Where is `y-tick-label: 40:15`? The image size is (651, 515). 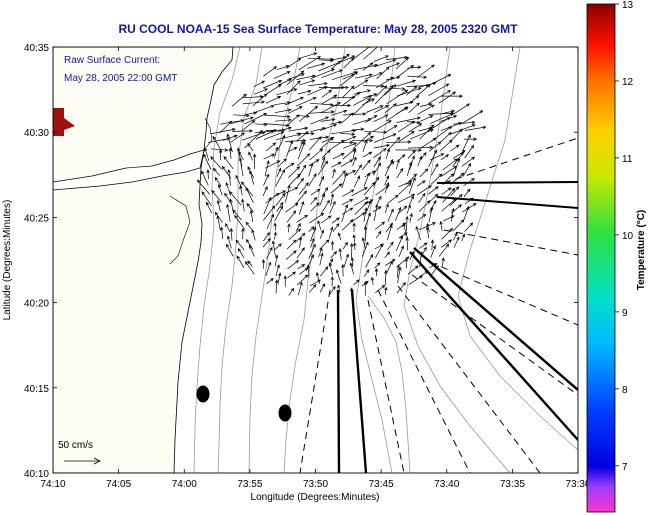 y-tick-label: 40:15 is located at coordinates (36, 389).